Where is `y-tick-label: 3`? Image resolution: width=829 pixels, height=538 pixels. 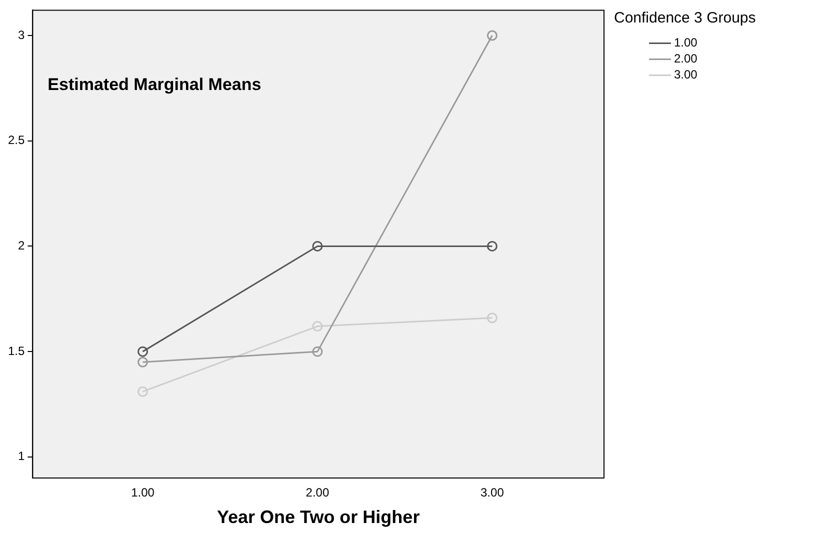
y-tick-label: 3 is located at coordinates (21, 35).